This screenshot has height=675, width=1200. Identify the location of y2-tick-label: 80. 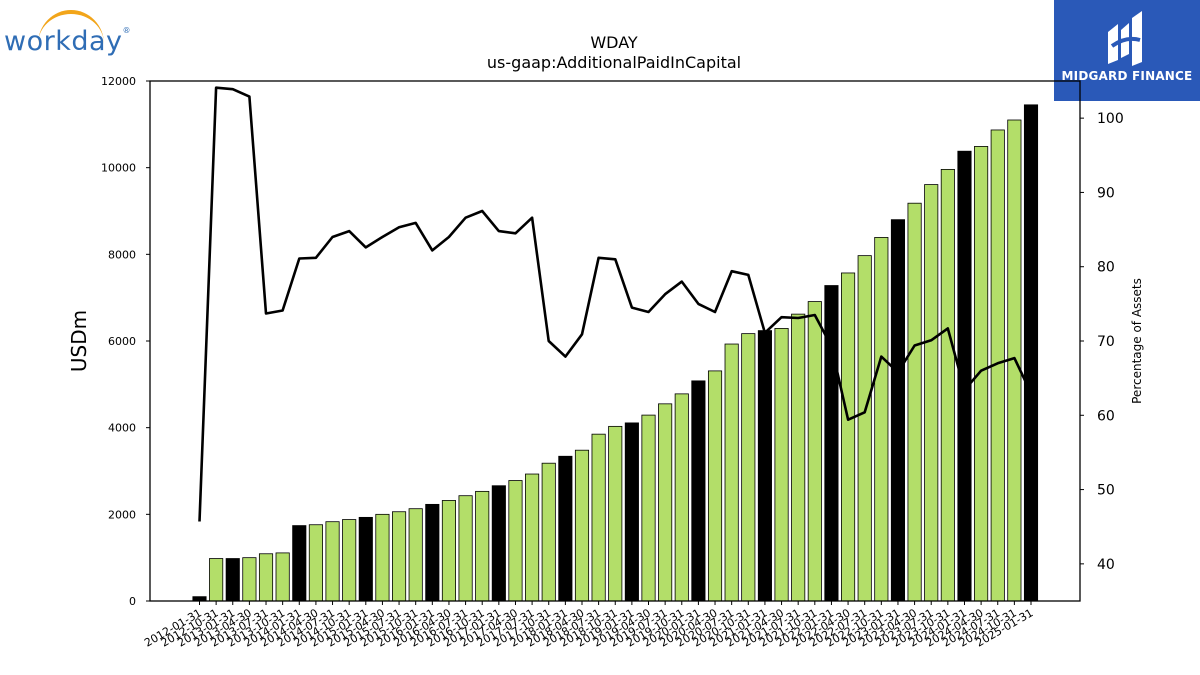
(1106, 268).